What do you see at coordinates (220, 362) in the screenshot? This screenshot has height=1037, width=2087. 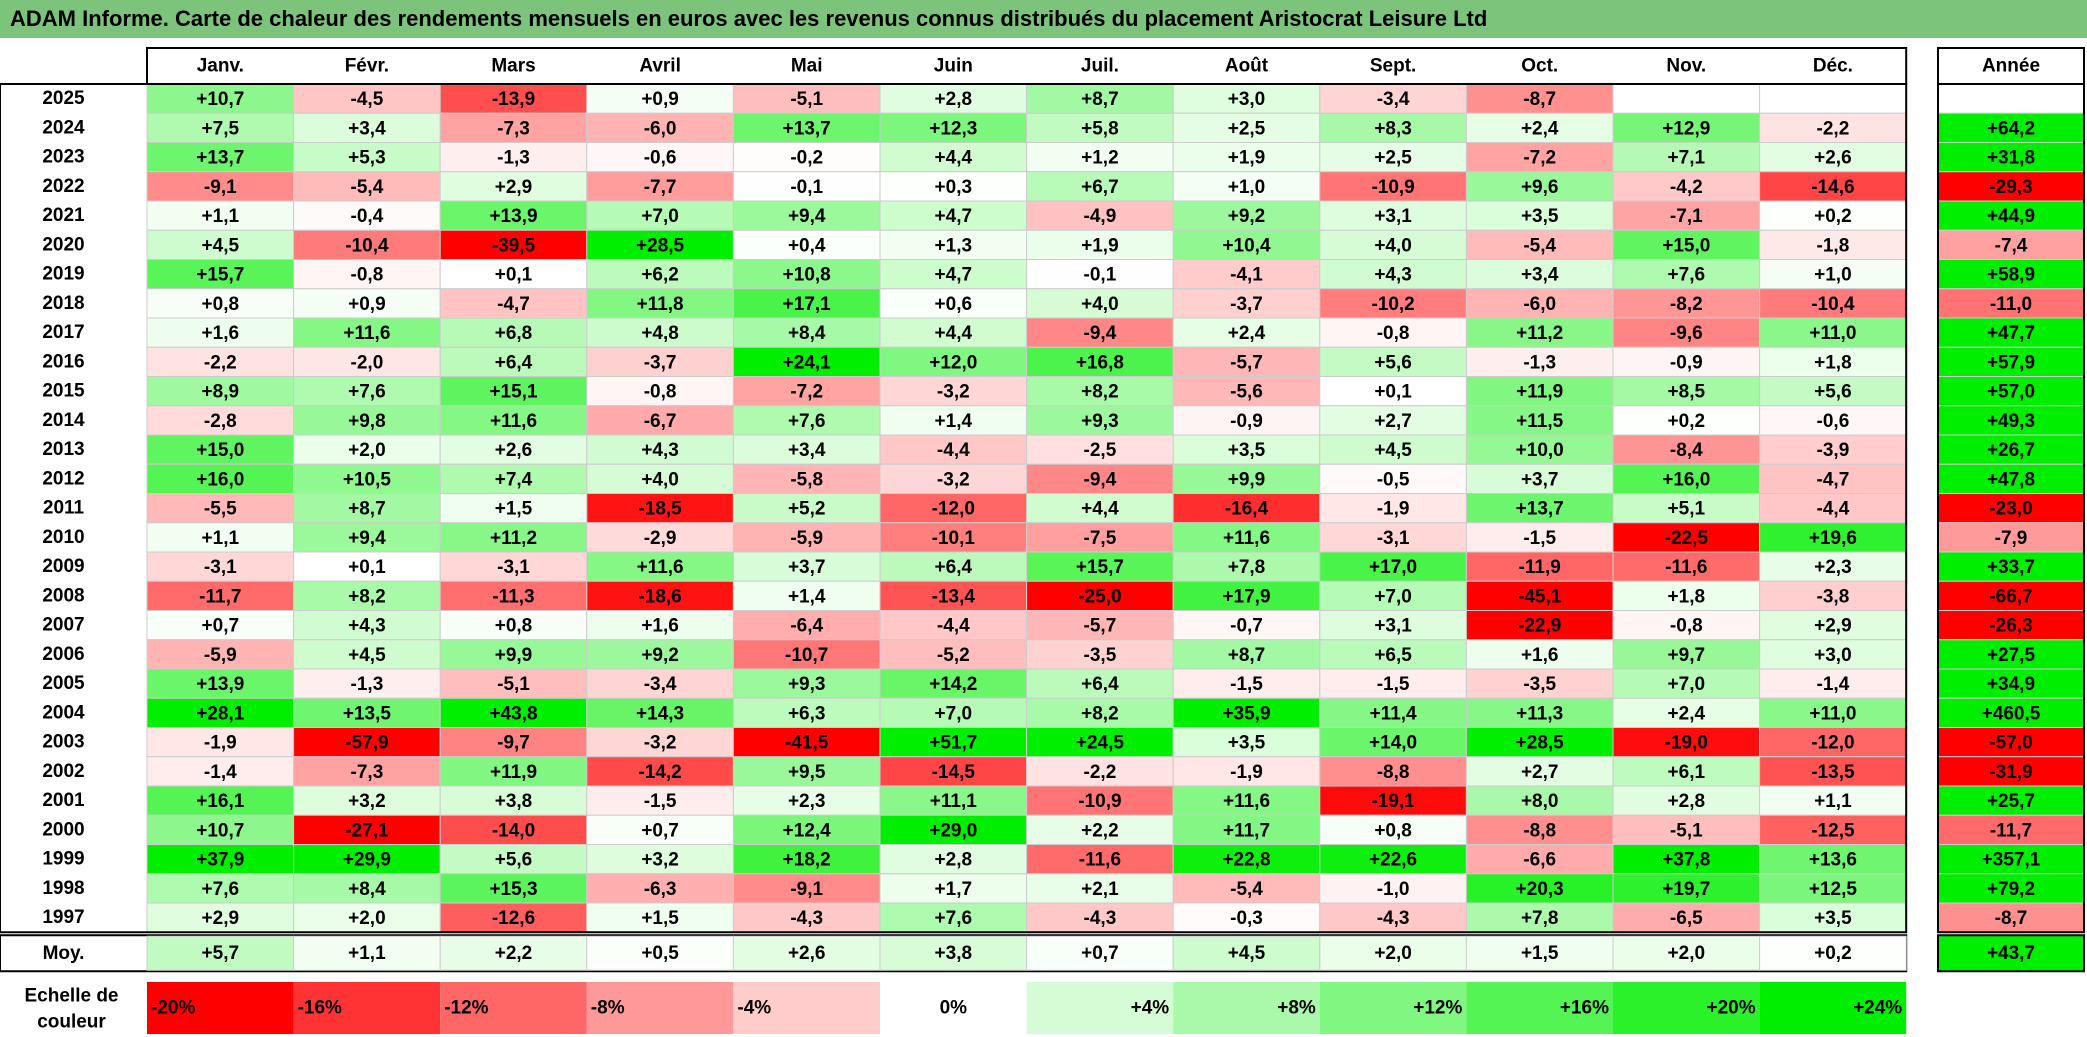 I see `cell-value: -2,2` at bounding box center [220, 362].